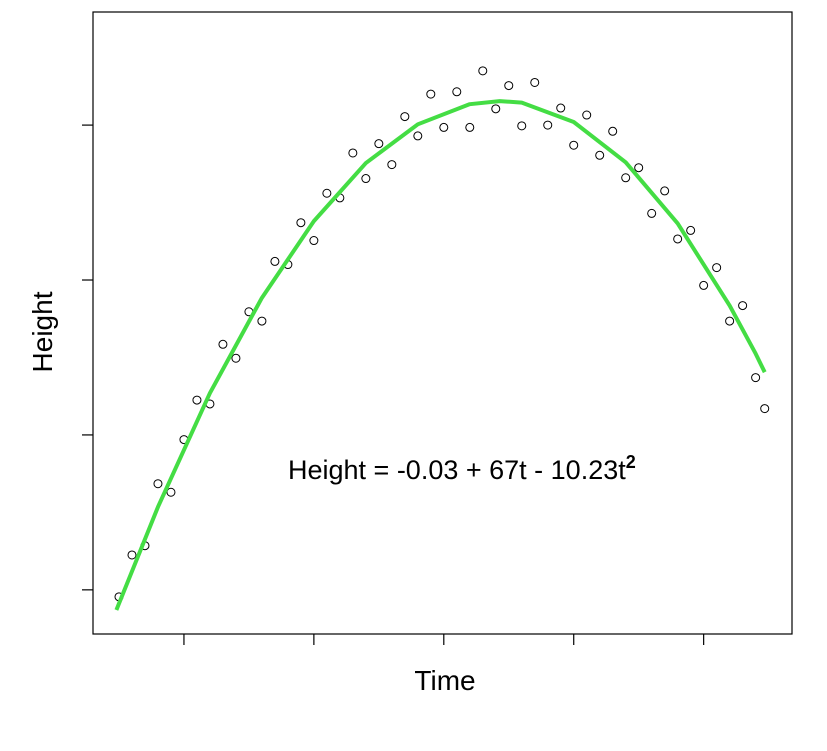  Describe the element at coordinates (631, 462) in the screenshot. I see `equation-superscript: 2` at that location.